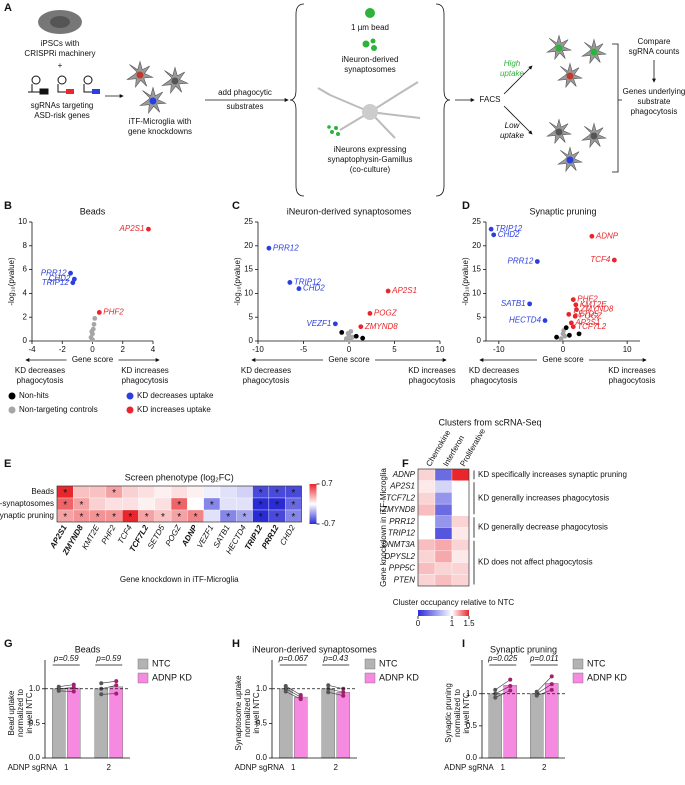  What do you see at coordinates (335, 658) in the screenshot?
I see `p-value: p=0.43` at bounding box center [335, 658].